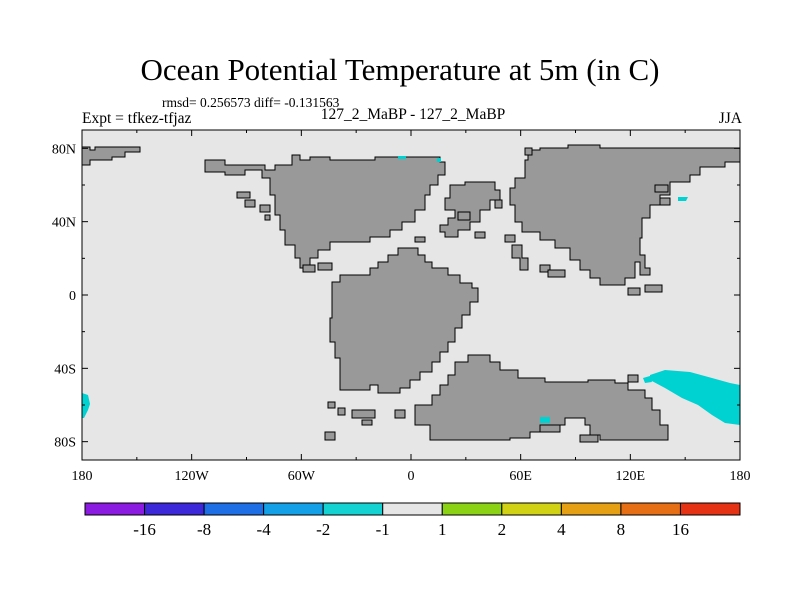 This screenshot has width=800, height=600. What do you see at coordinates (561, 529) in the screenshot?
I see `colorbar-label: 4` at bounding box center [561, 529].